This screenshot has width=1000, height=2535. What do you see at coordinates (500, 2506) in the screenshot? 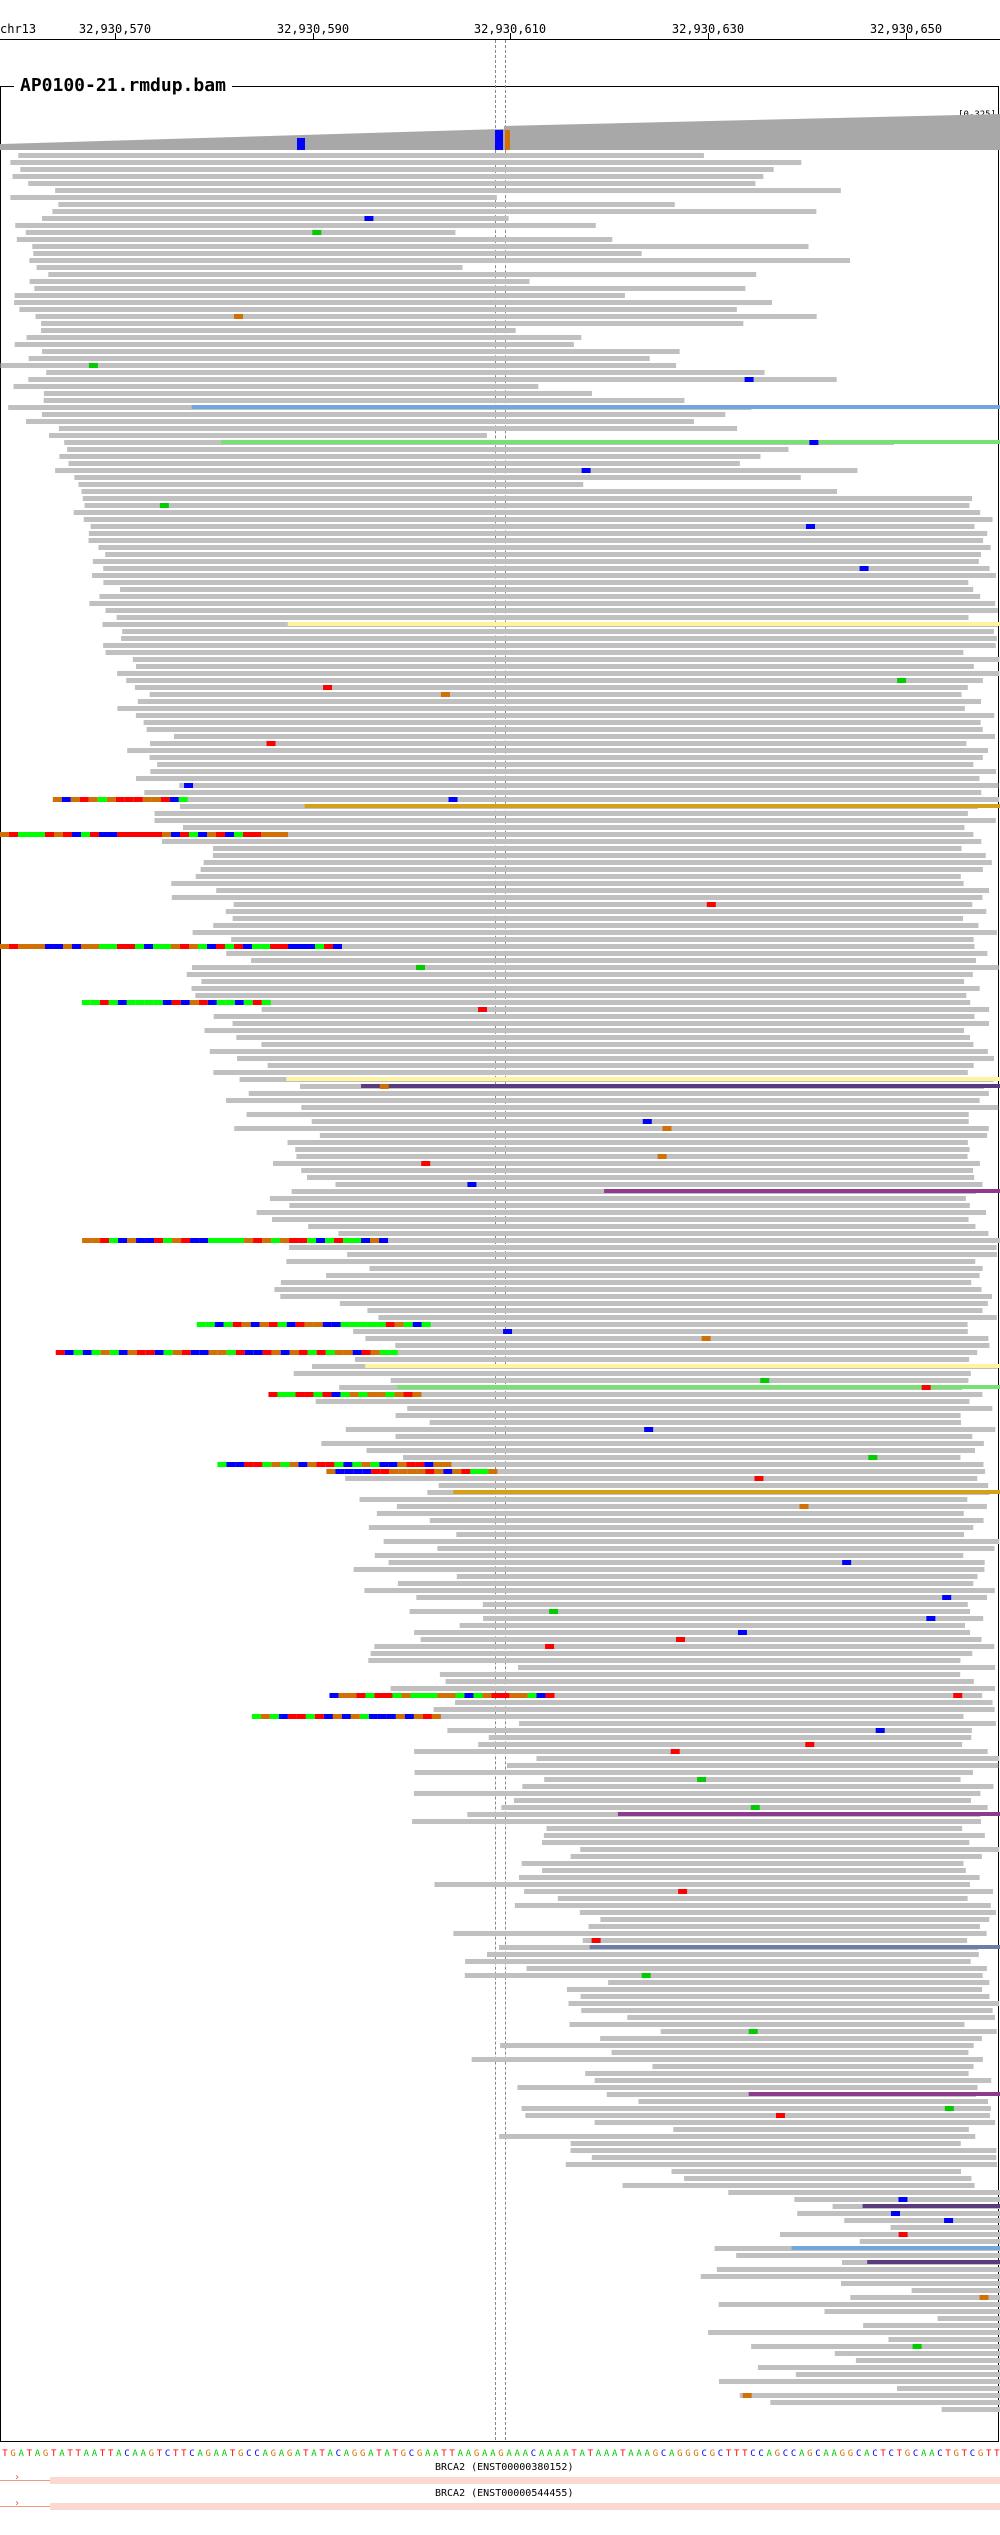
I see `gene-track: › BRCA2 (ENST00000544455)` at bounding box center [500, 2506].